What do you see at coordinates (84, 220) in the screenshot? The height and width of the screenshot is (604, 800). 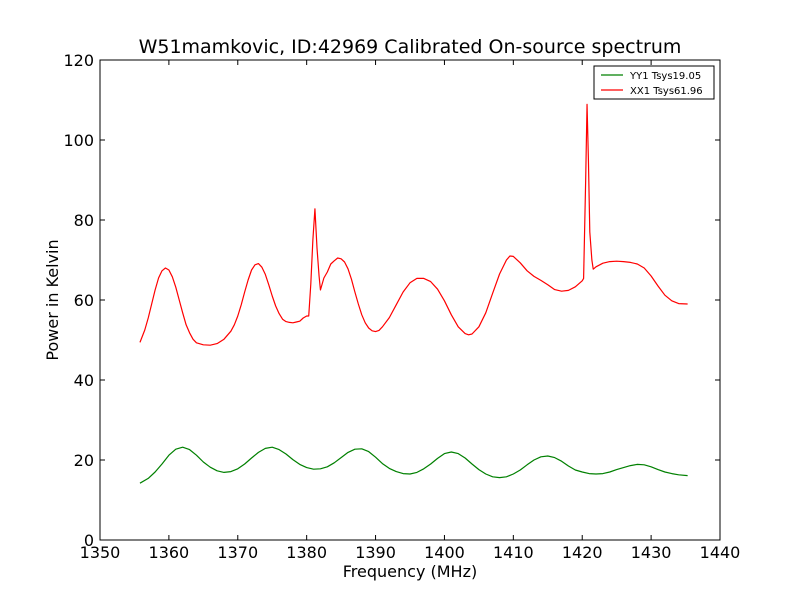 I see `y-tick-label: 80` at bounding box center [84, 220].